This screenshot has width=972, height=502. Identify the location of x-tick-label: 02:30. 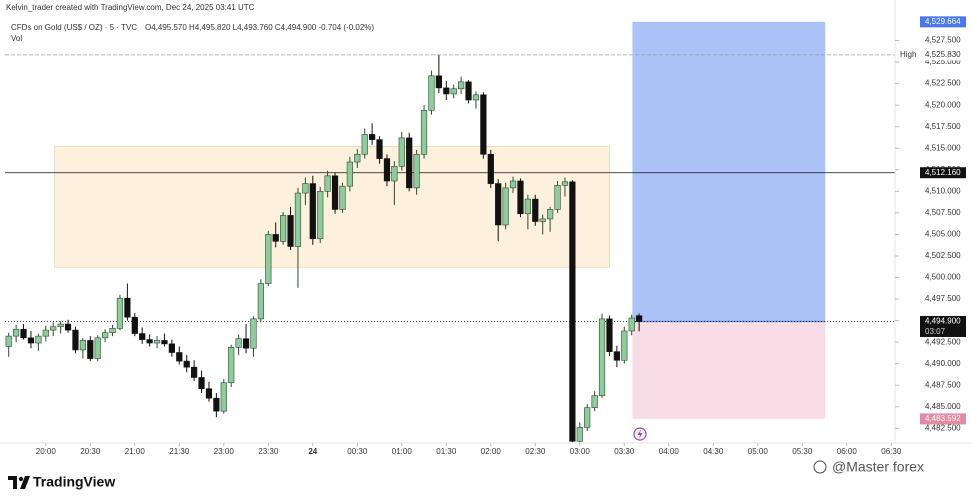
(535, 451).